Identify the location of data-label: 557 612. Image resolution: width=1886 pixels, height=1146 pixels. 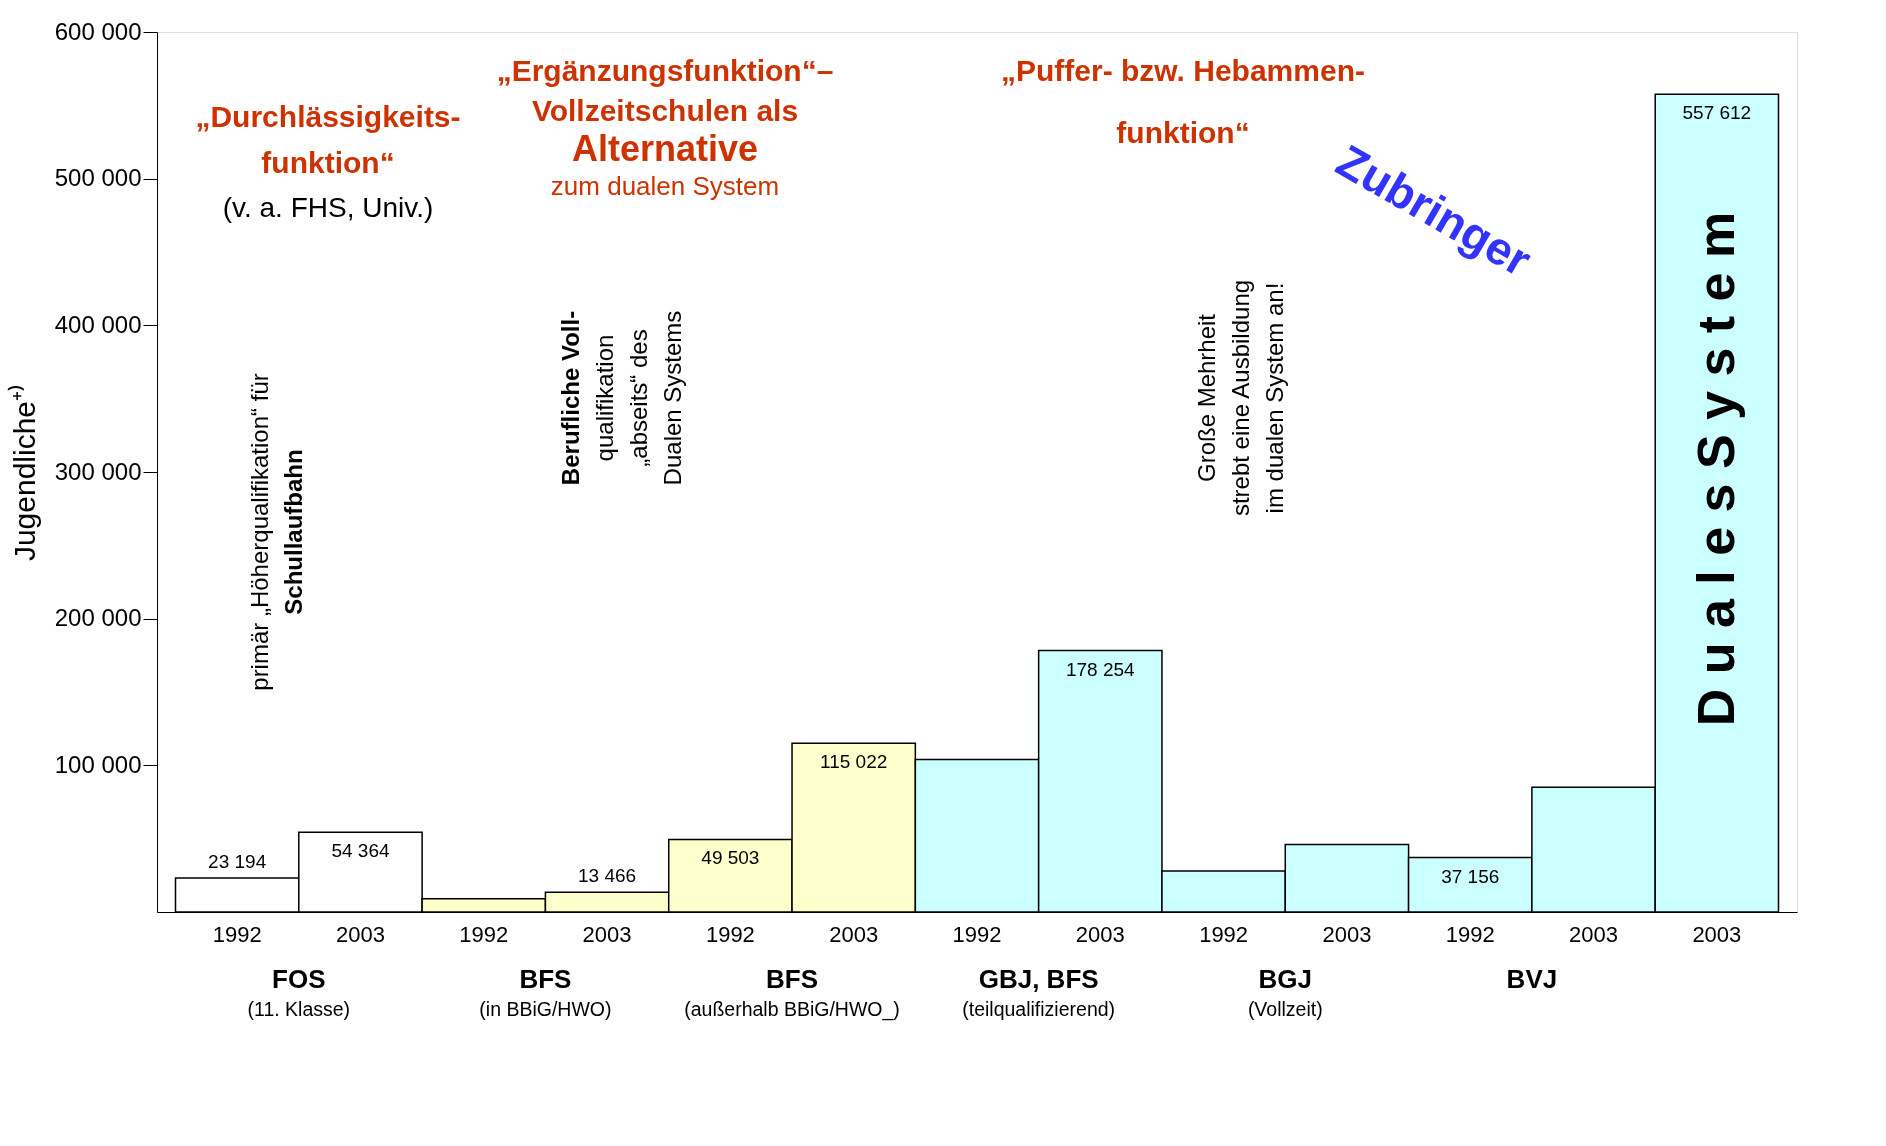
(1717, 113).